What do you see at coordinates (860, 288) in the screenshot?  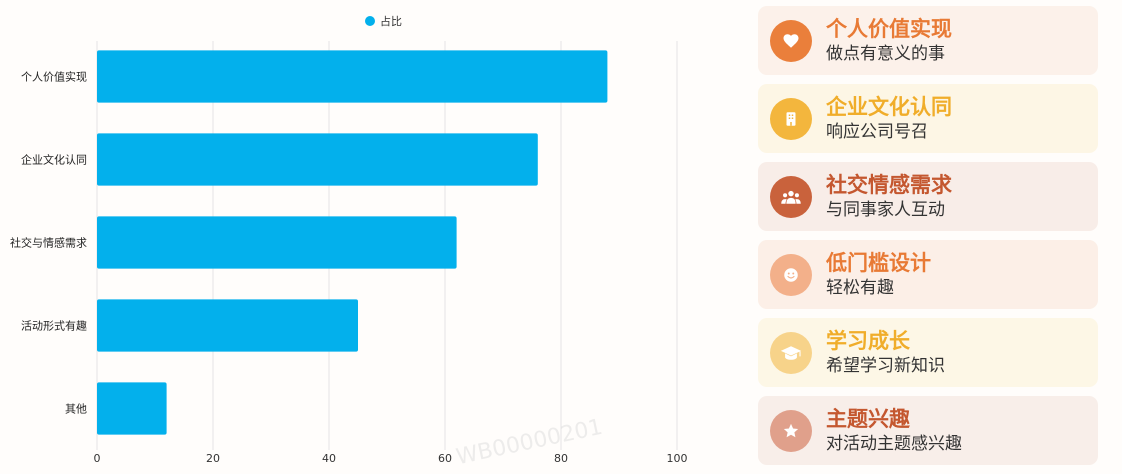 I see `card-subtitle: 轻松有趣` at bounding box center [860, 288].